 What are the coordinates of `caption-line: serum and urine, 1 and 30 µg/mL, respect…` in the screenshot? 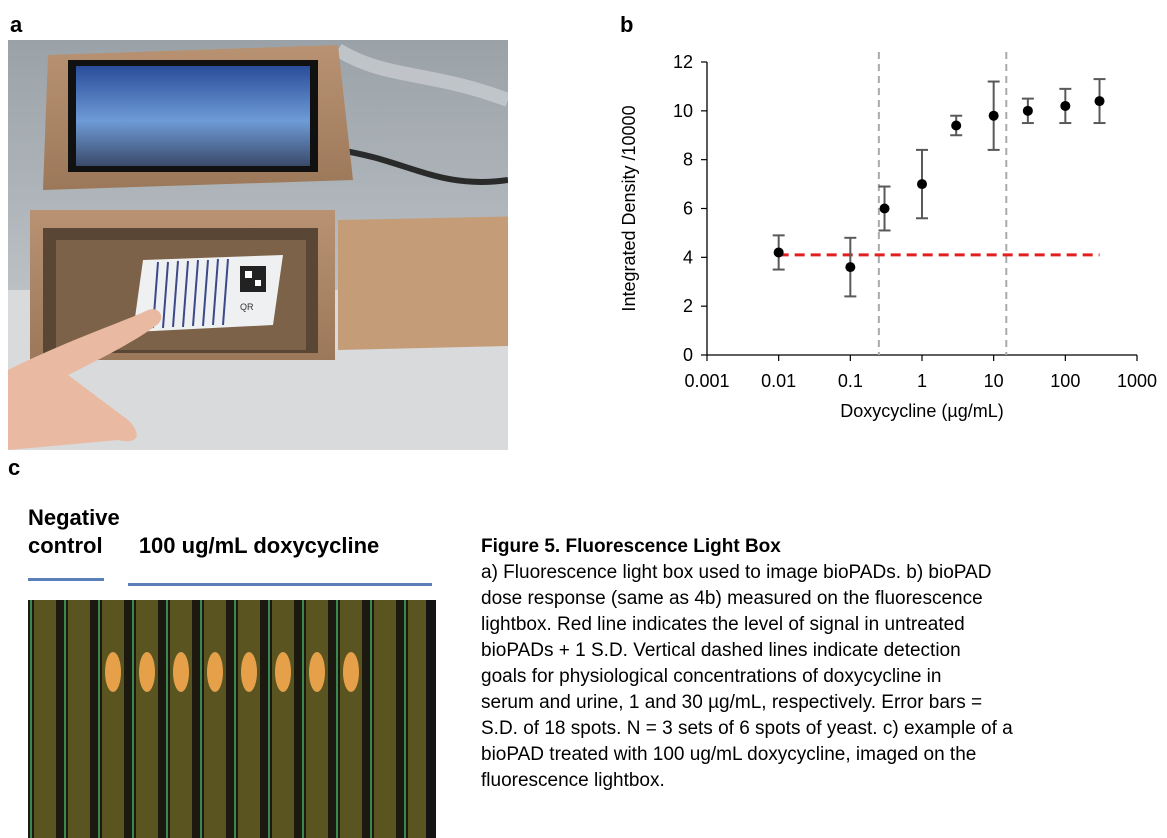 It's located at (732, 702).